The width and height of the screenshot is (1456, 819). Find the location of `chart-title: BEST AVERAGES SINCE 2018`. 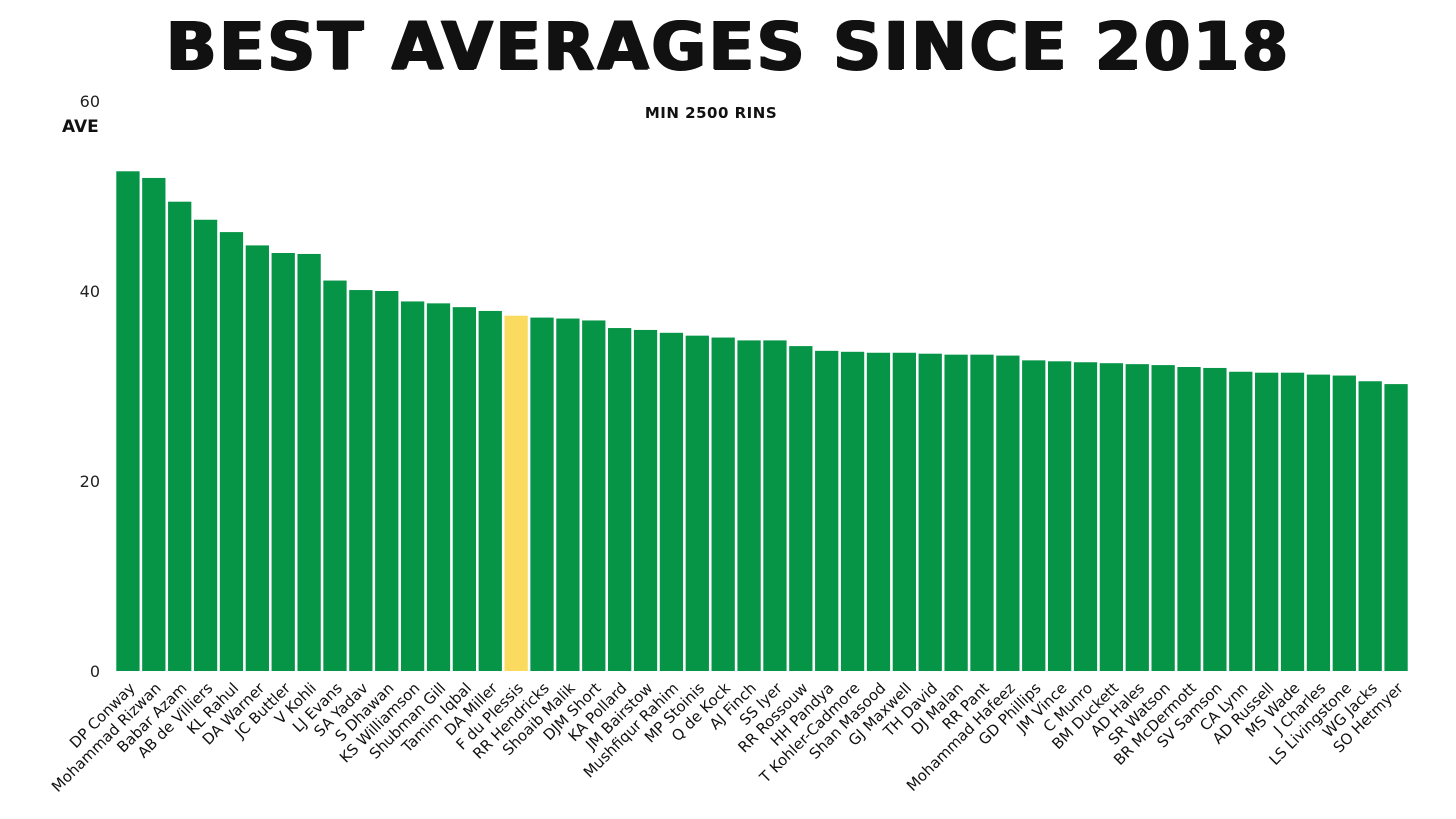

chart-title: BEST AVERAGES SINCE 2018 is located at coordinates (728, 46).